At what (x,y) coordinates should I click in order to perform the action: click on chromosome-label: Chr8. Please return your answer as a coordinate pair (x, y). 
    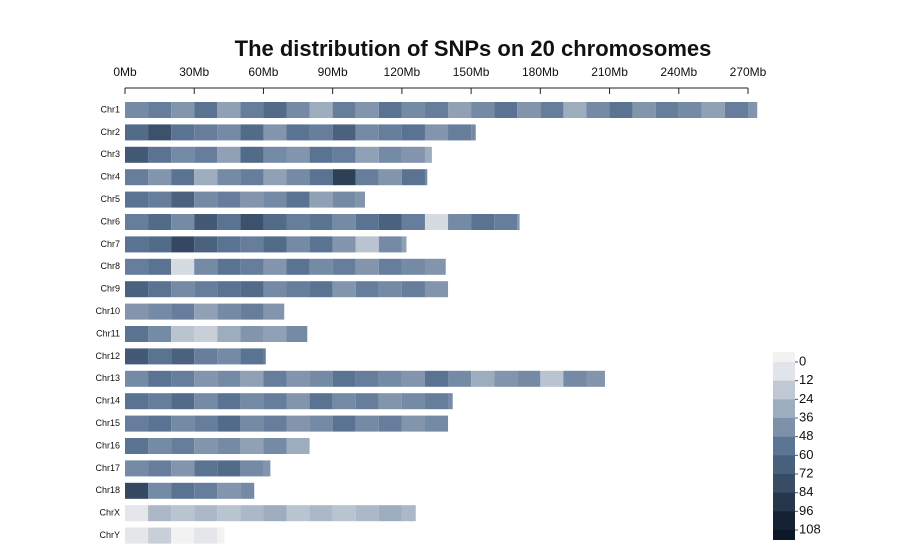
    Looking at the image, I should click on (110, 266).